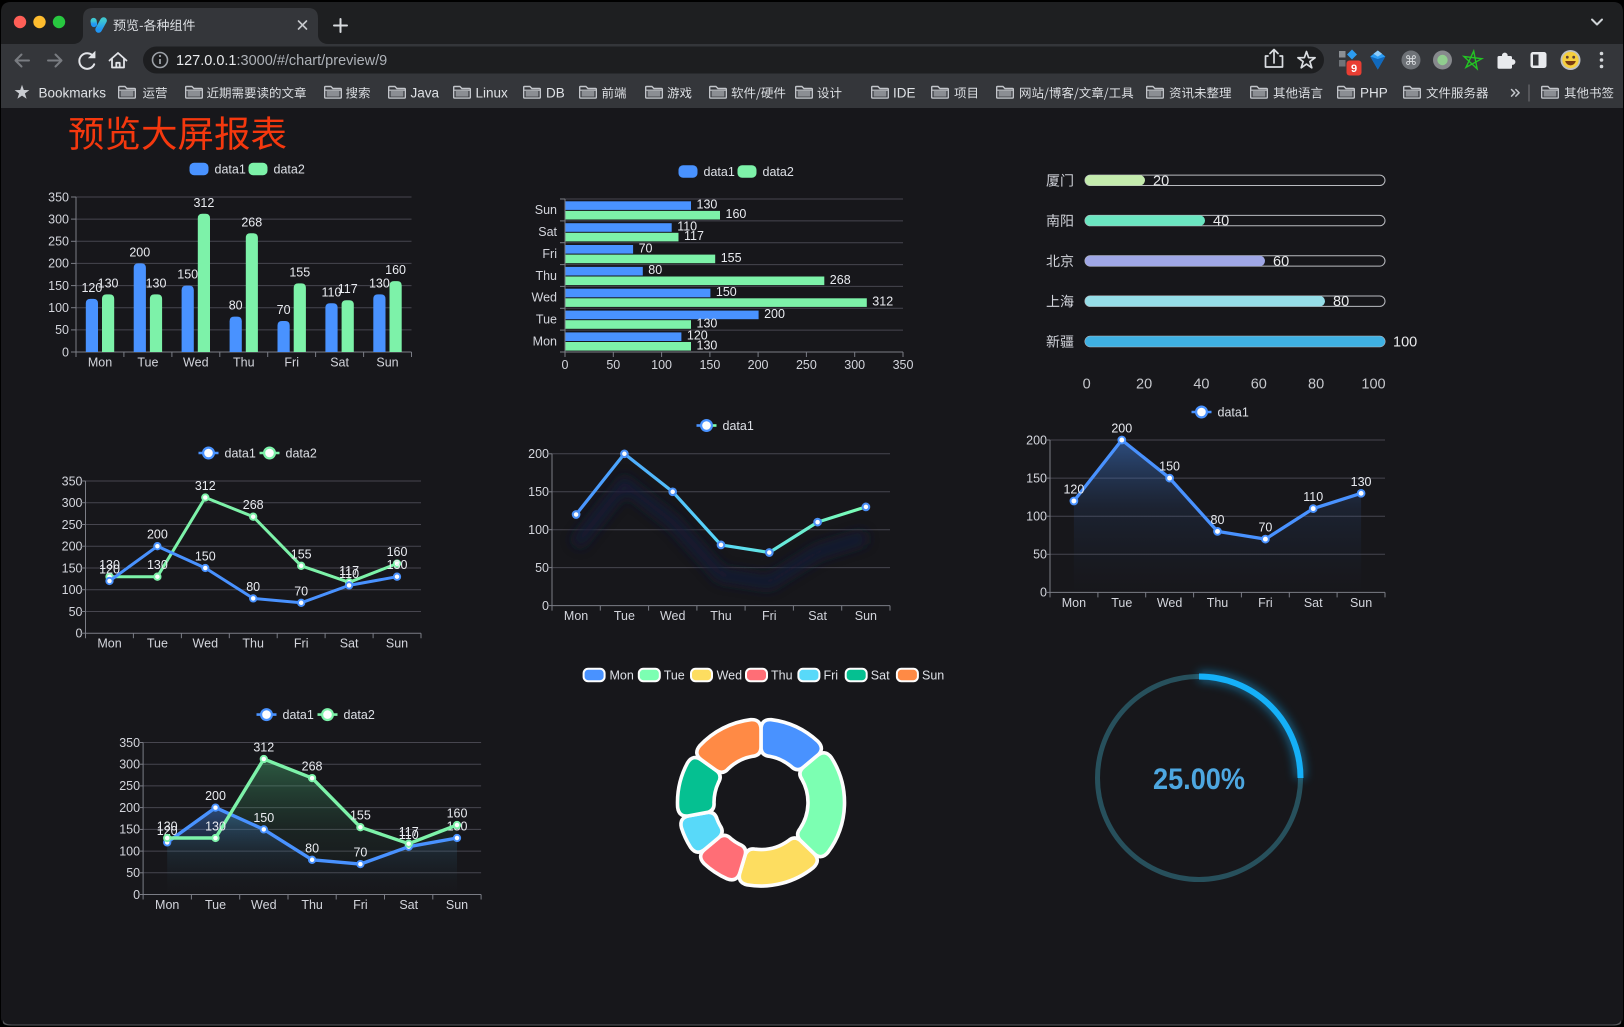 This screenshot has width=1624, height=1027. Describe the element at coordinates (1374, 93) in the screenshot. I see `svg-text: PHP` at that location.